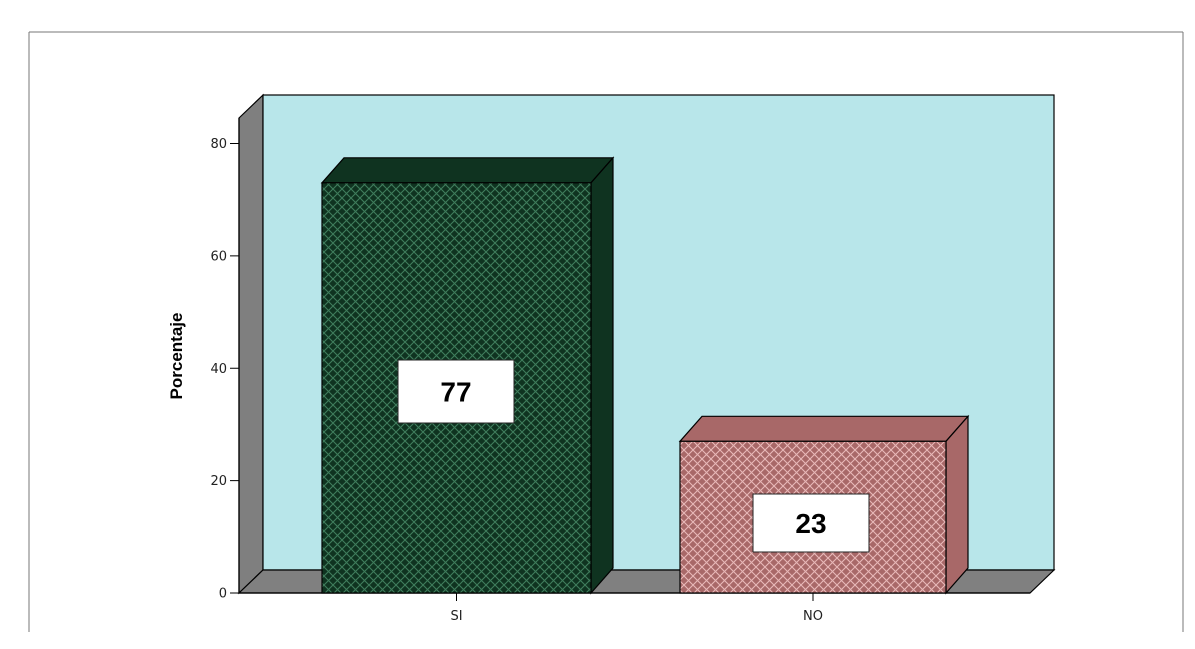  What do you see at coordinates (251, 344) in the screenshot?
I see `side-wall` at bounding box center [251, 344].